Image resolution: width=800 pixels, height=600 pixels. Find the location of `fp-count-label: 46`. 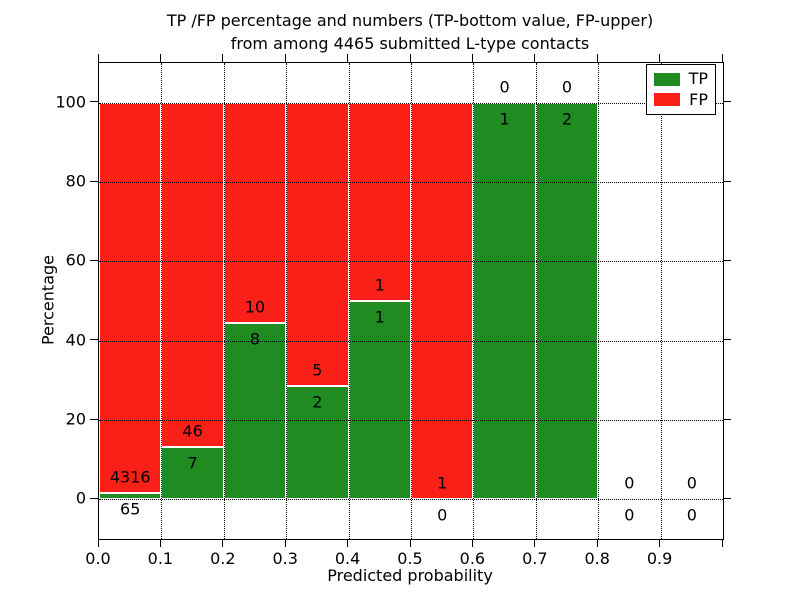

fp-count-label: 46 is located at coordinates (192, 431).